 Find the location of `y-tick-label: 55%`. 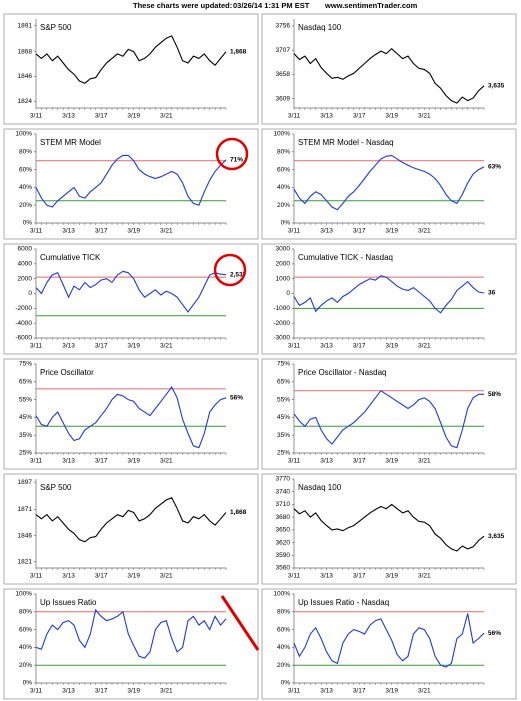

y-tick-label: 55% is located at coordinates (283, 399).